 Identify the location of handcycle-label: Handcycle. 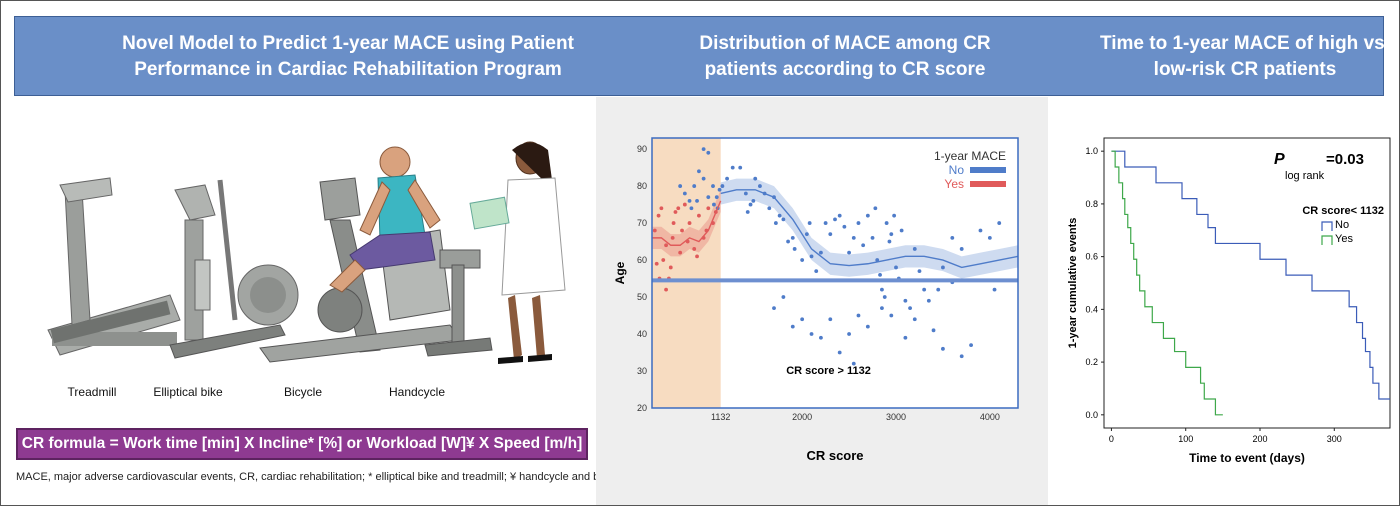
(417, 392).